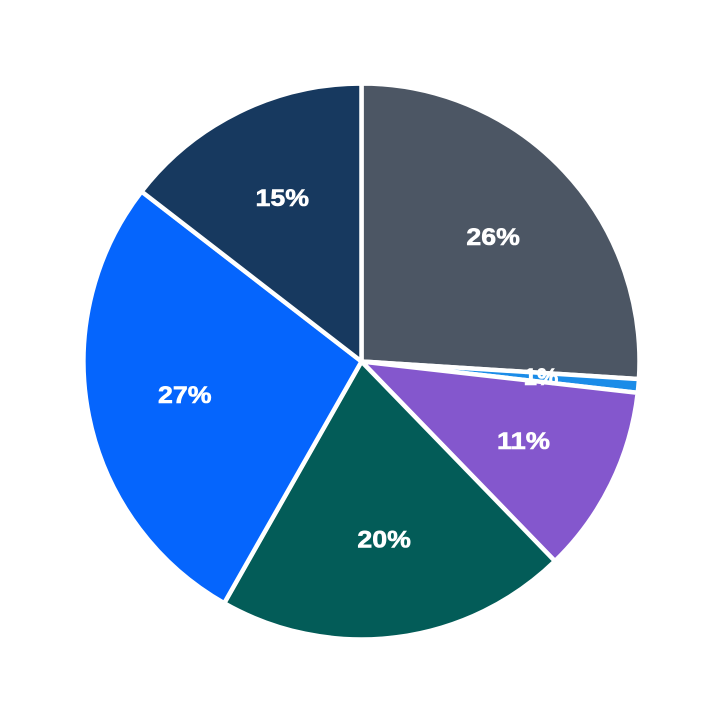 The height and width of the screenshot is (728, 723). Describe the element at coordinates (541, 377) in the screenshot. I see `svg-text: 1%` at that location.